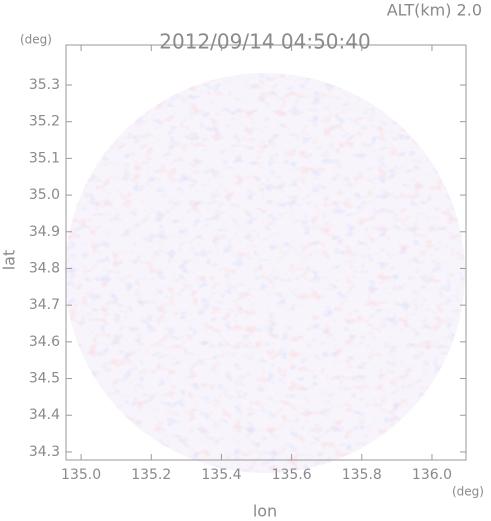 Image resolution: width=491 pixels, height=521 pixels. Describe the element at coordinates (44, 122) in the screenshot. I see `y-tick-label: 35.2` at that location.